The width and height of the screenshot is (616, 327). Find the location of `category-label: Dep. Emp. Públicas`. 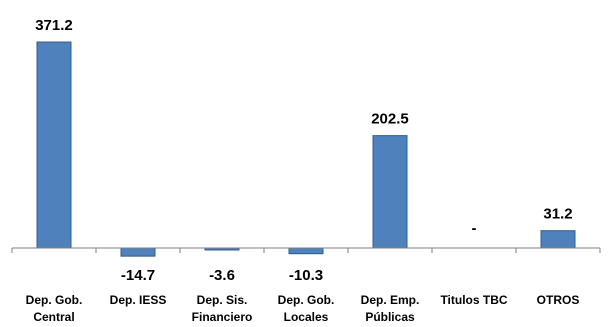

category-label: Dep. Emp. Públicas is located at coordinates (390, 308).